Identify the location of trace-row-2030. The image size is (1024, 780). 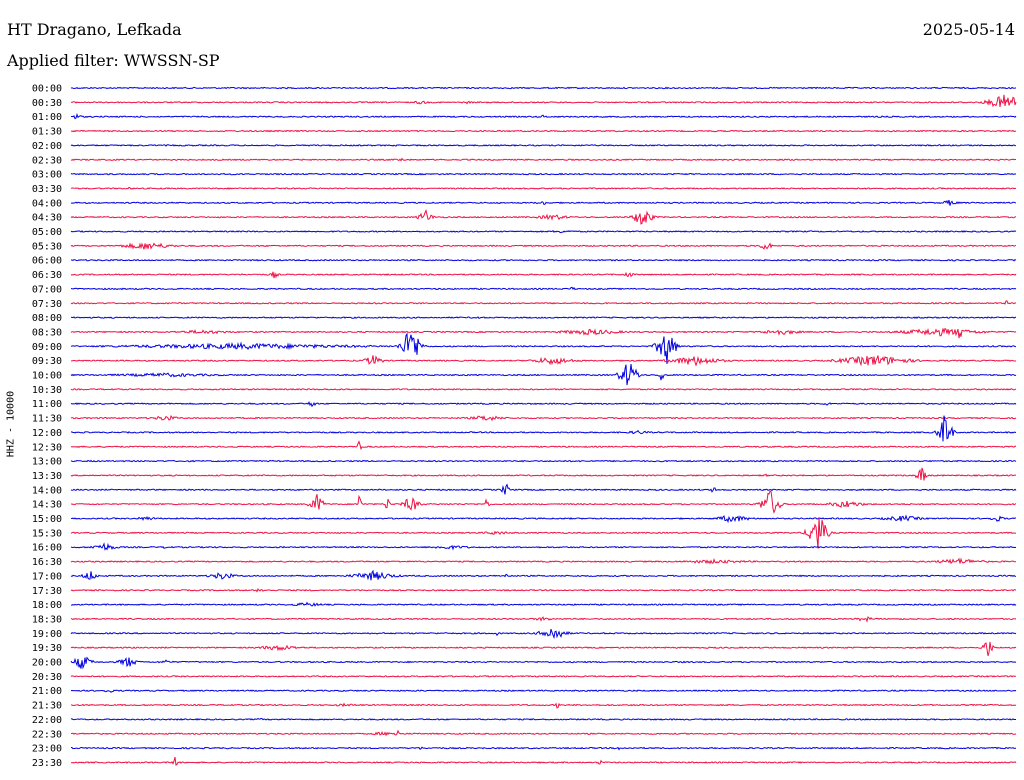
(543, 676).